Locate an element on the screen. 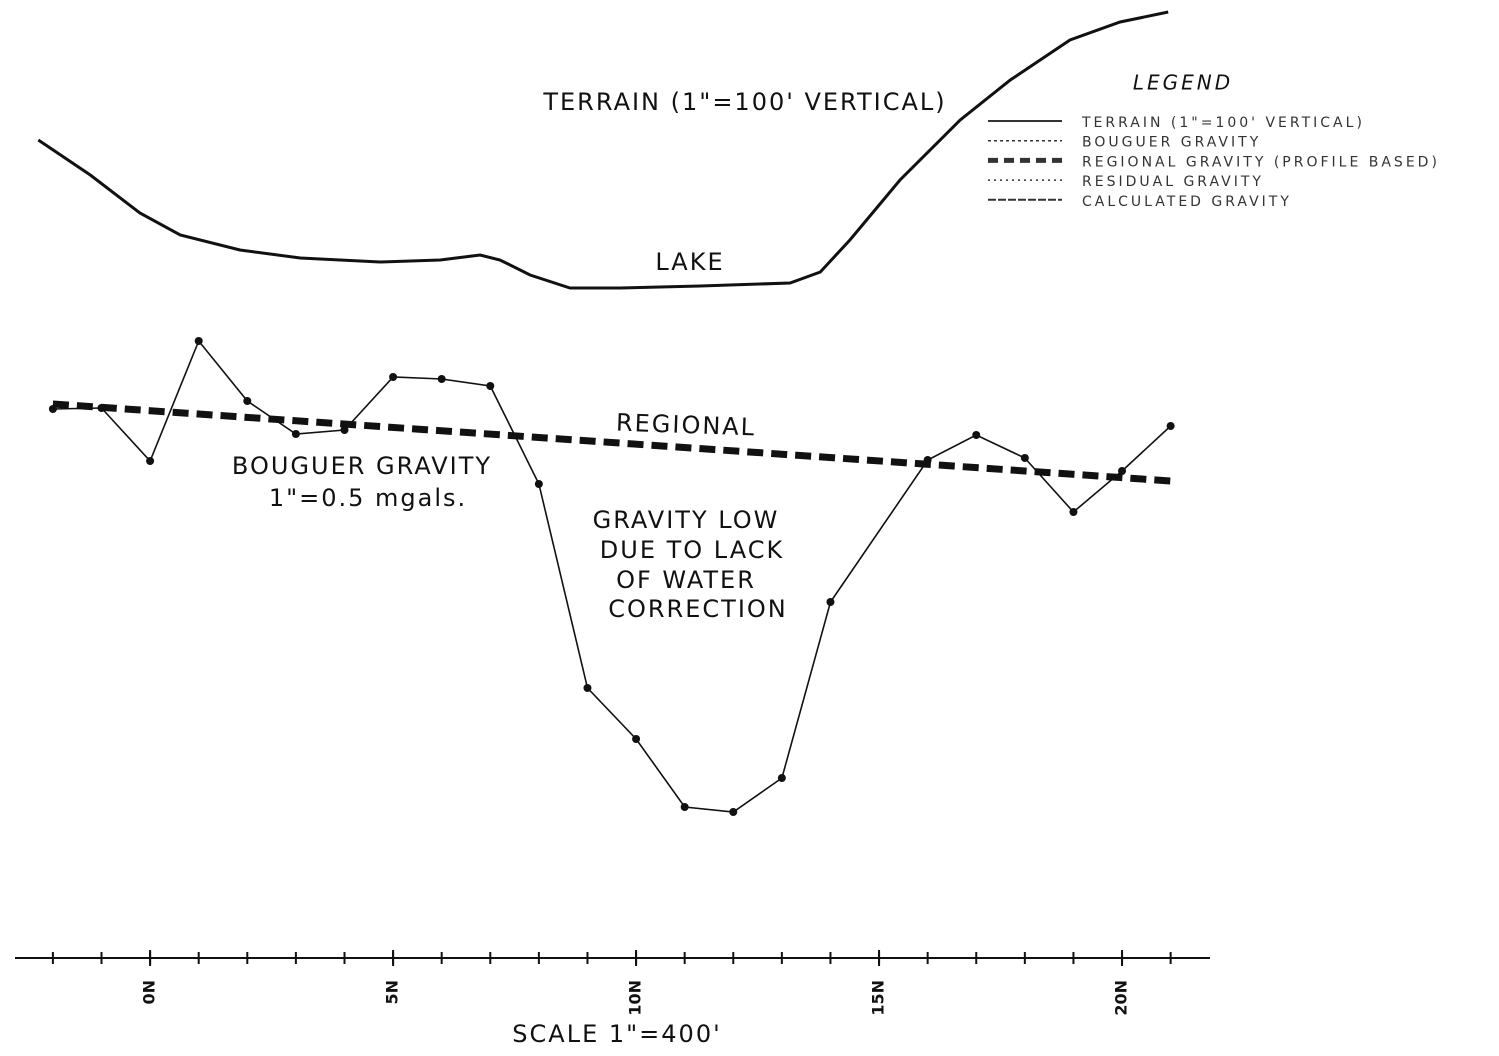  legend-label: BOUGUER GRAVITY is located at coordinates (1171, 143).